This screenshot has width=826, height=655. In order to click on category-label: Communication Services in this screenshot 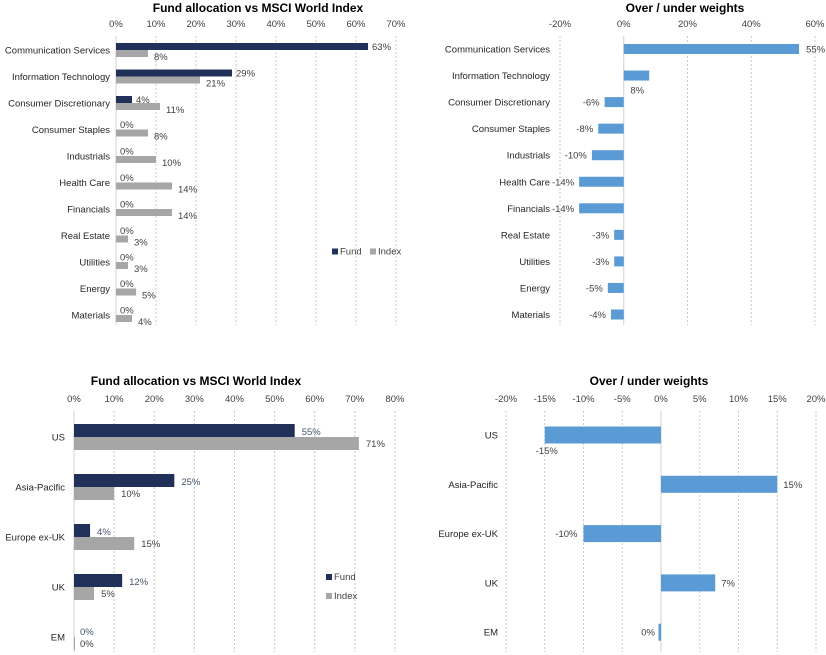, I will do `click(57, 51)`.